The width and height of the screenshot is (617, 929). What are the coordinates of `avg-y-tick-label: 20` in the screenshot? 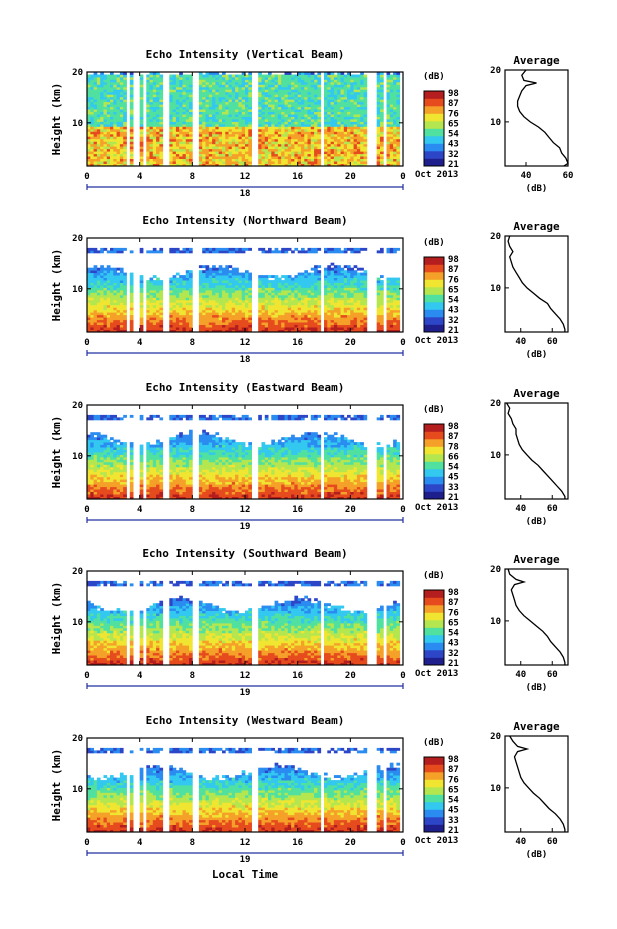 It's located at (495, 71).